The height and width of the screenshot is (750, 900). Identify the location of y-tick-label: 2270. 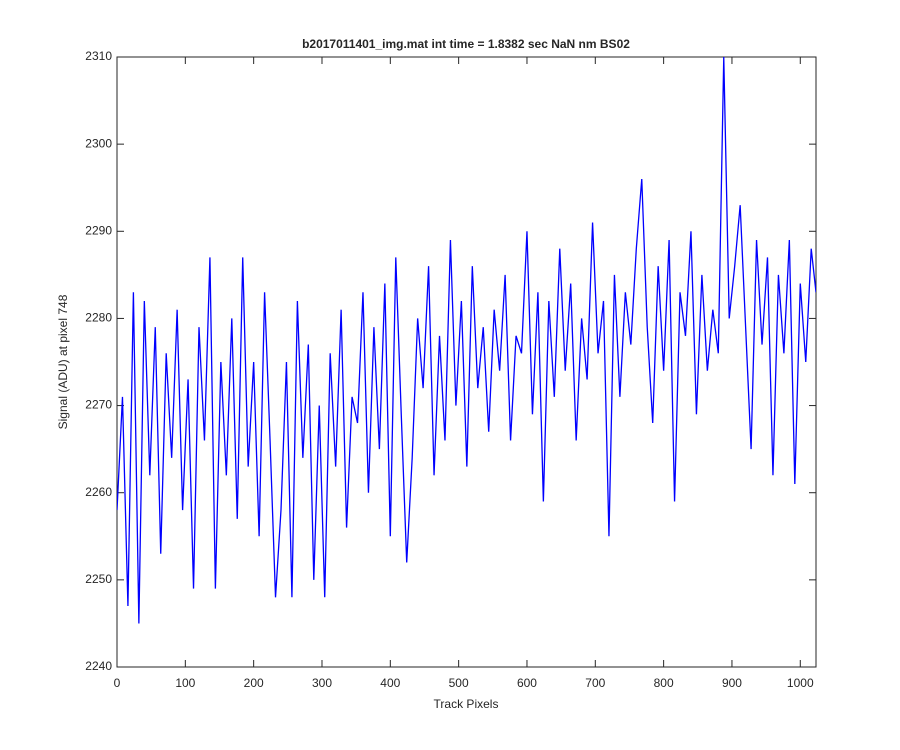
(98, 405).